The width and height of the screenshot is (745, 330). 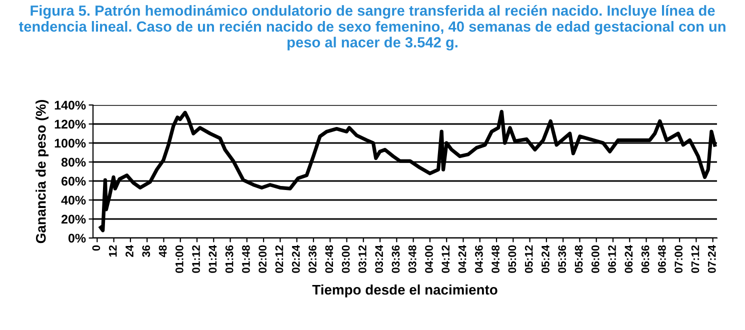 I want to click on x-tick-label: 07:24, so click(x=712, y=259).